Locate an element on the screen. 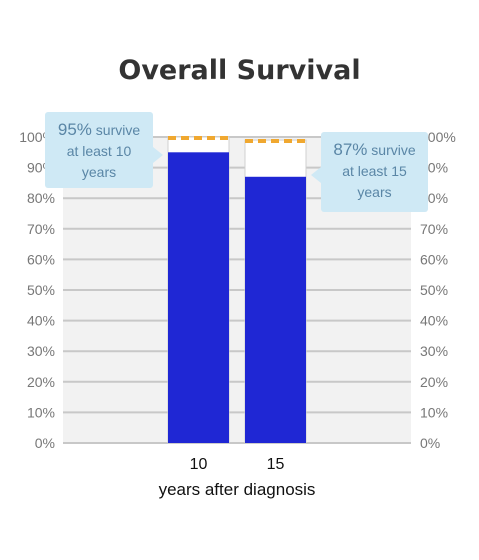 This screenshot has width=479, height=560. callout-10-text3: years is located at coordinates (99, 172).